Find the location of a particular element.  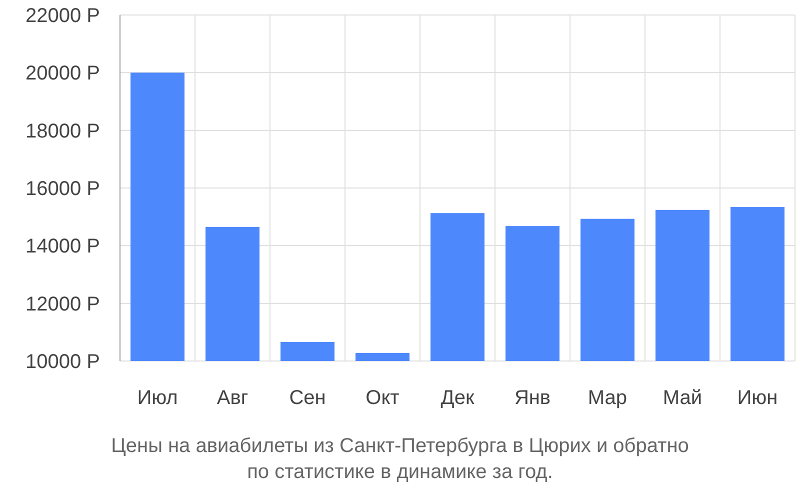

y-tick-label: 16000 Р is located at coordinates (62, 189).